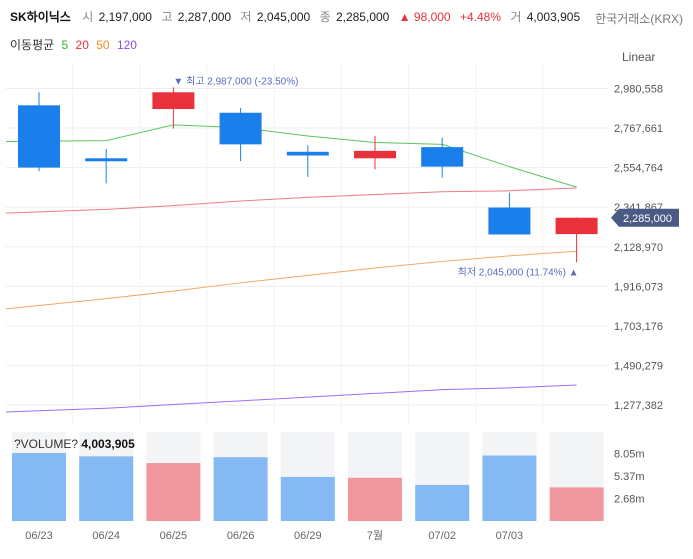 This screenshot has height=559, width=693. Describe the element at coordinates (82, 45) in the screenshot. I see `ma-period-20: 20` at that location.